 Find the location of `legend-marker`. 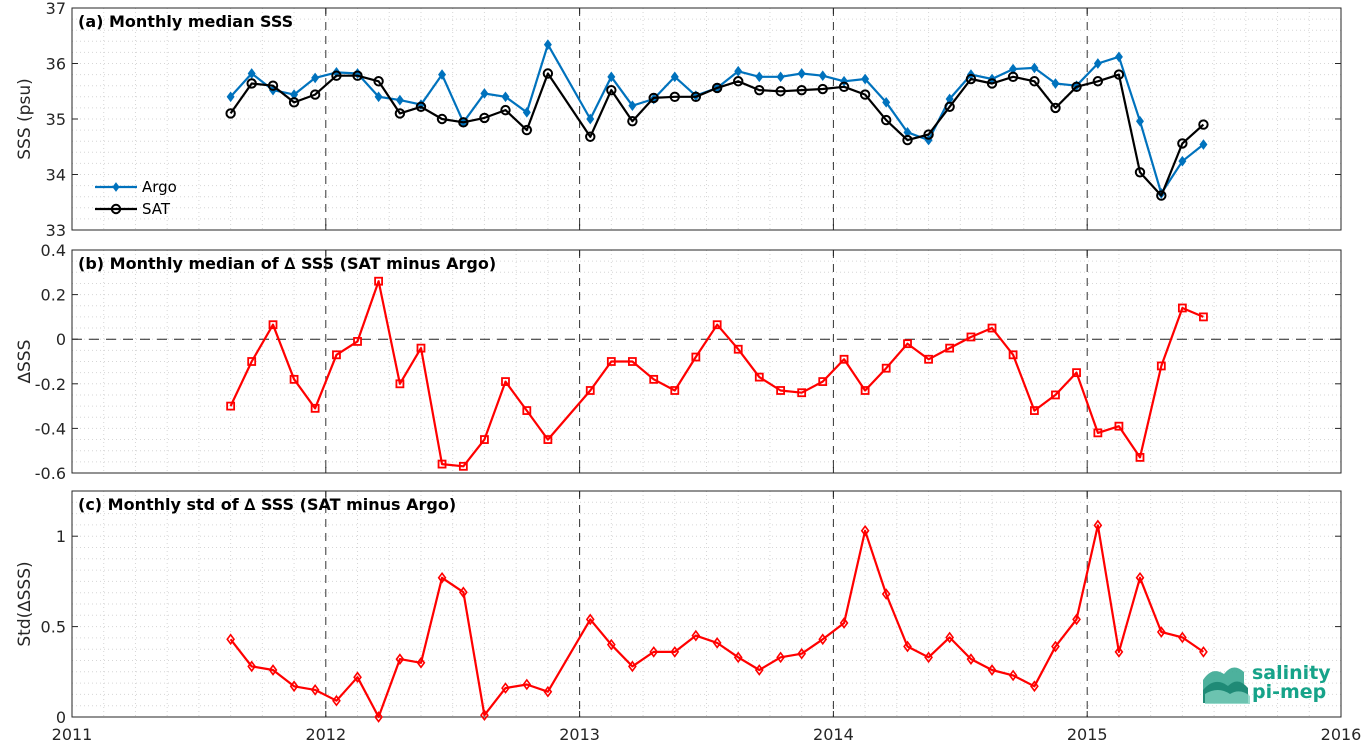

legend-marker is located at coordinates (116, 209).